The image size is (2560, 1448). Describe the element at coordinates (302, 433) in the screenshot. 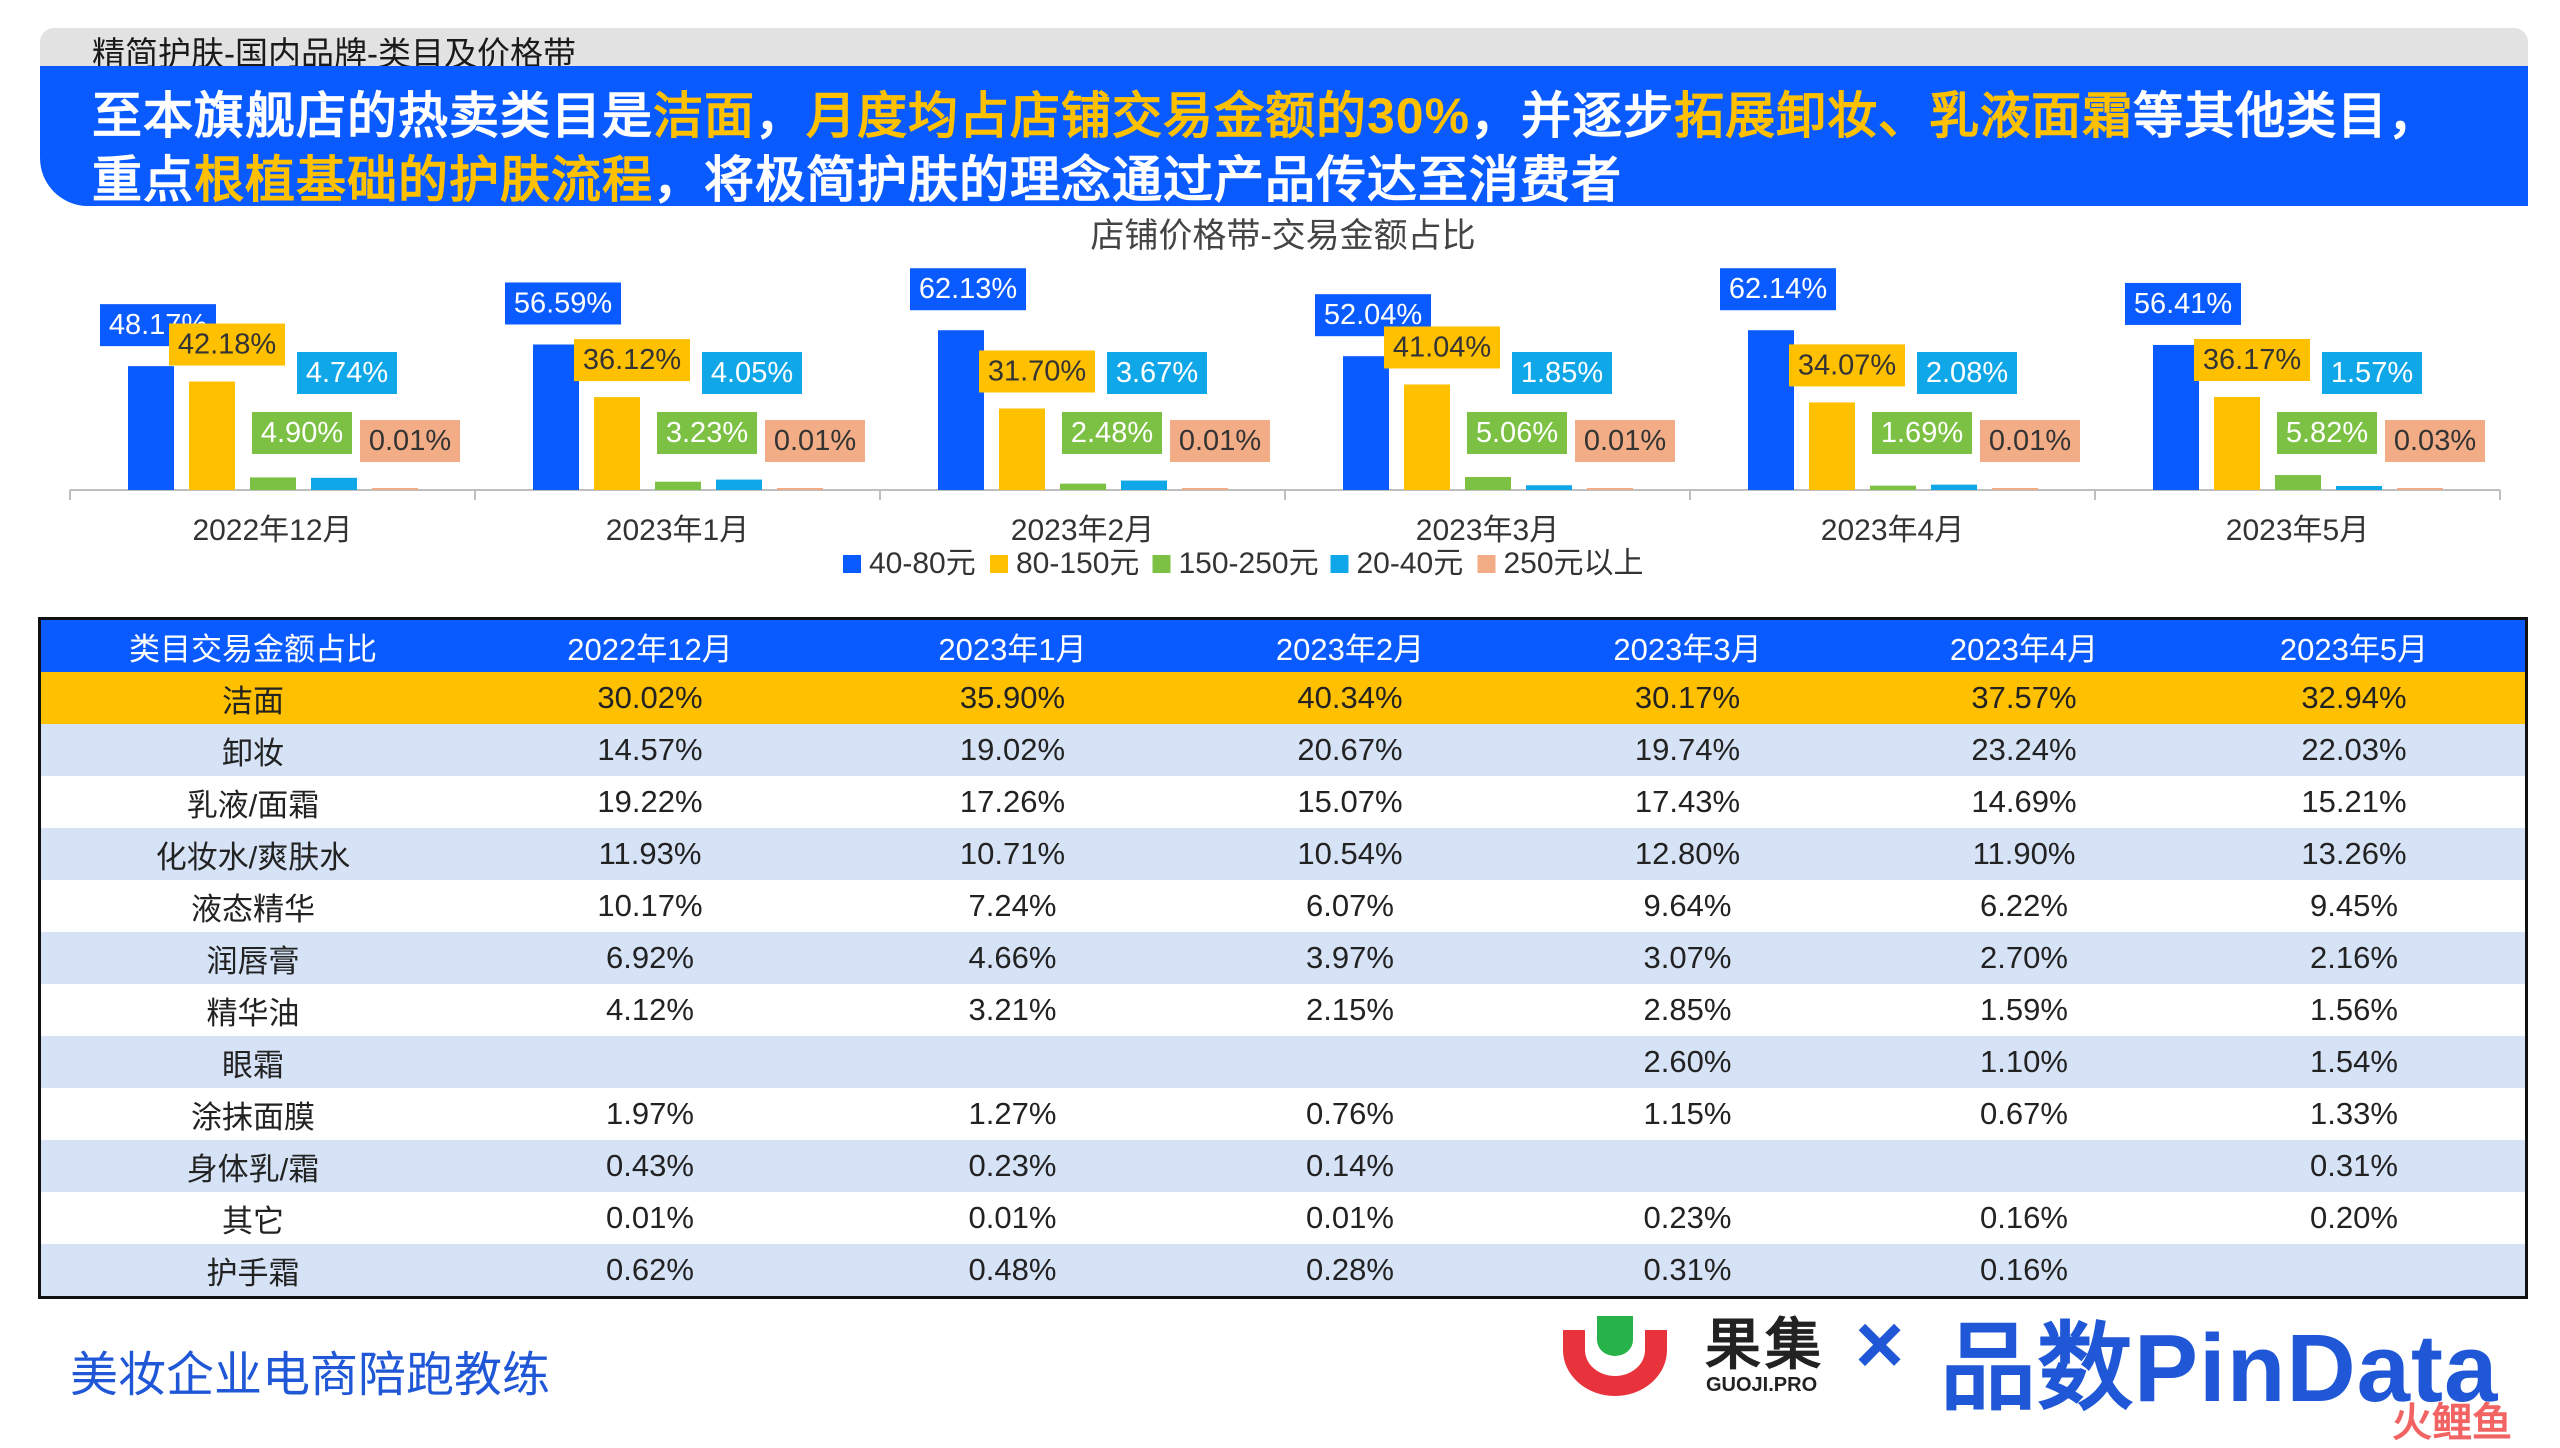

I see `data-label-text: 4.90%` at that location.